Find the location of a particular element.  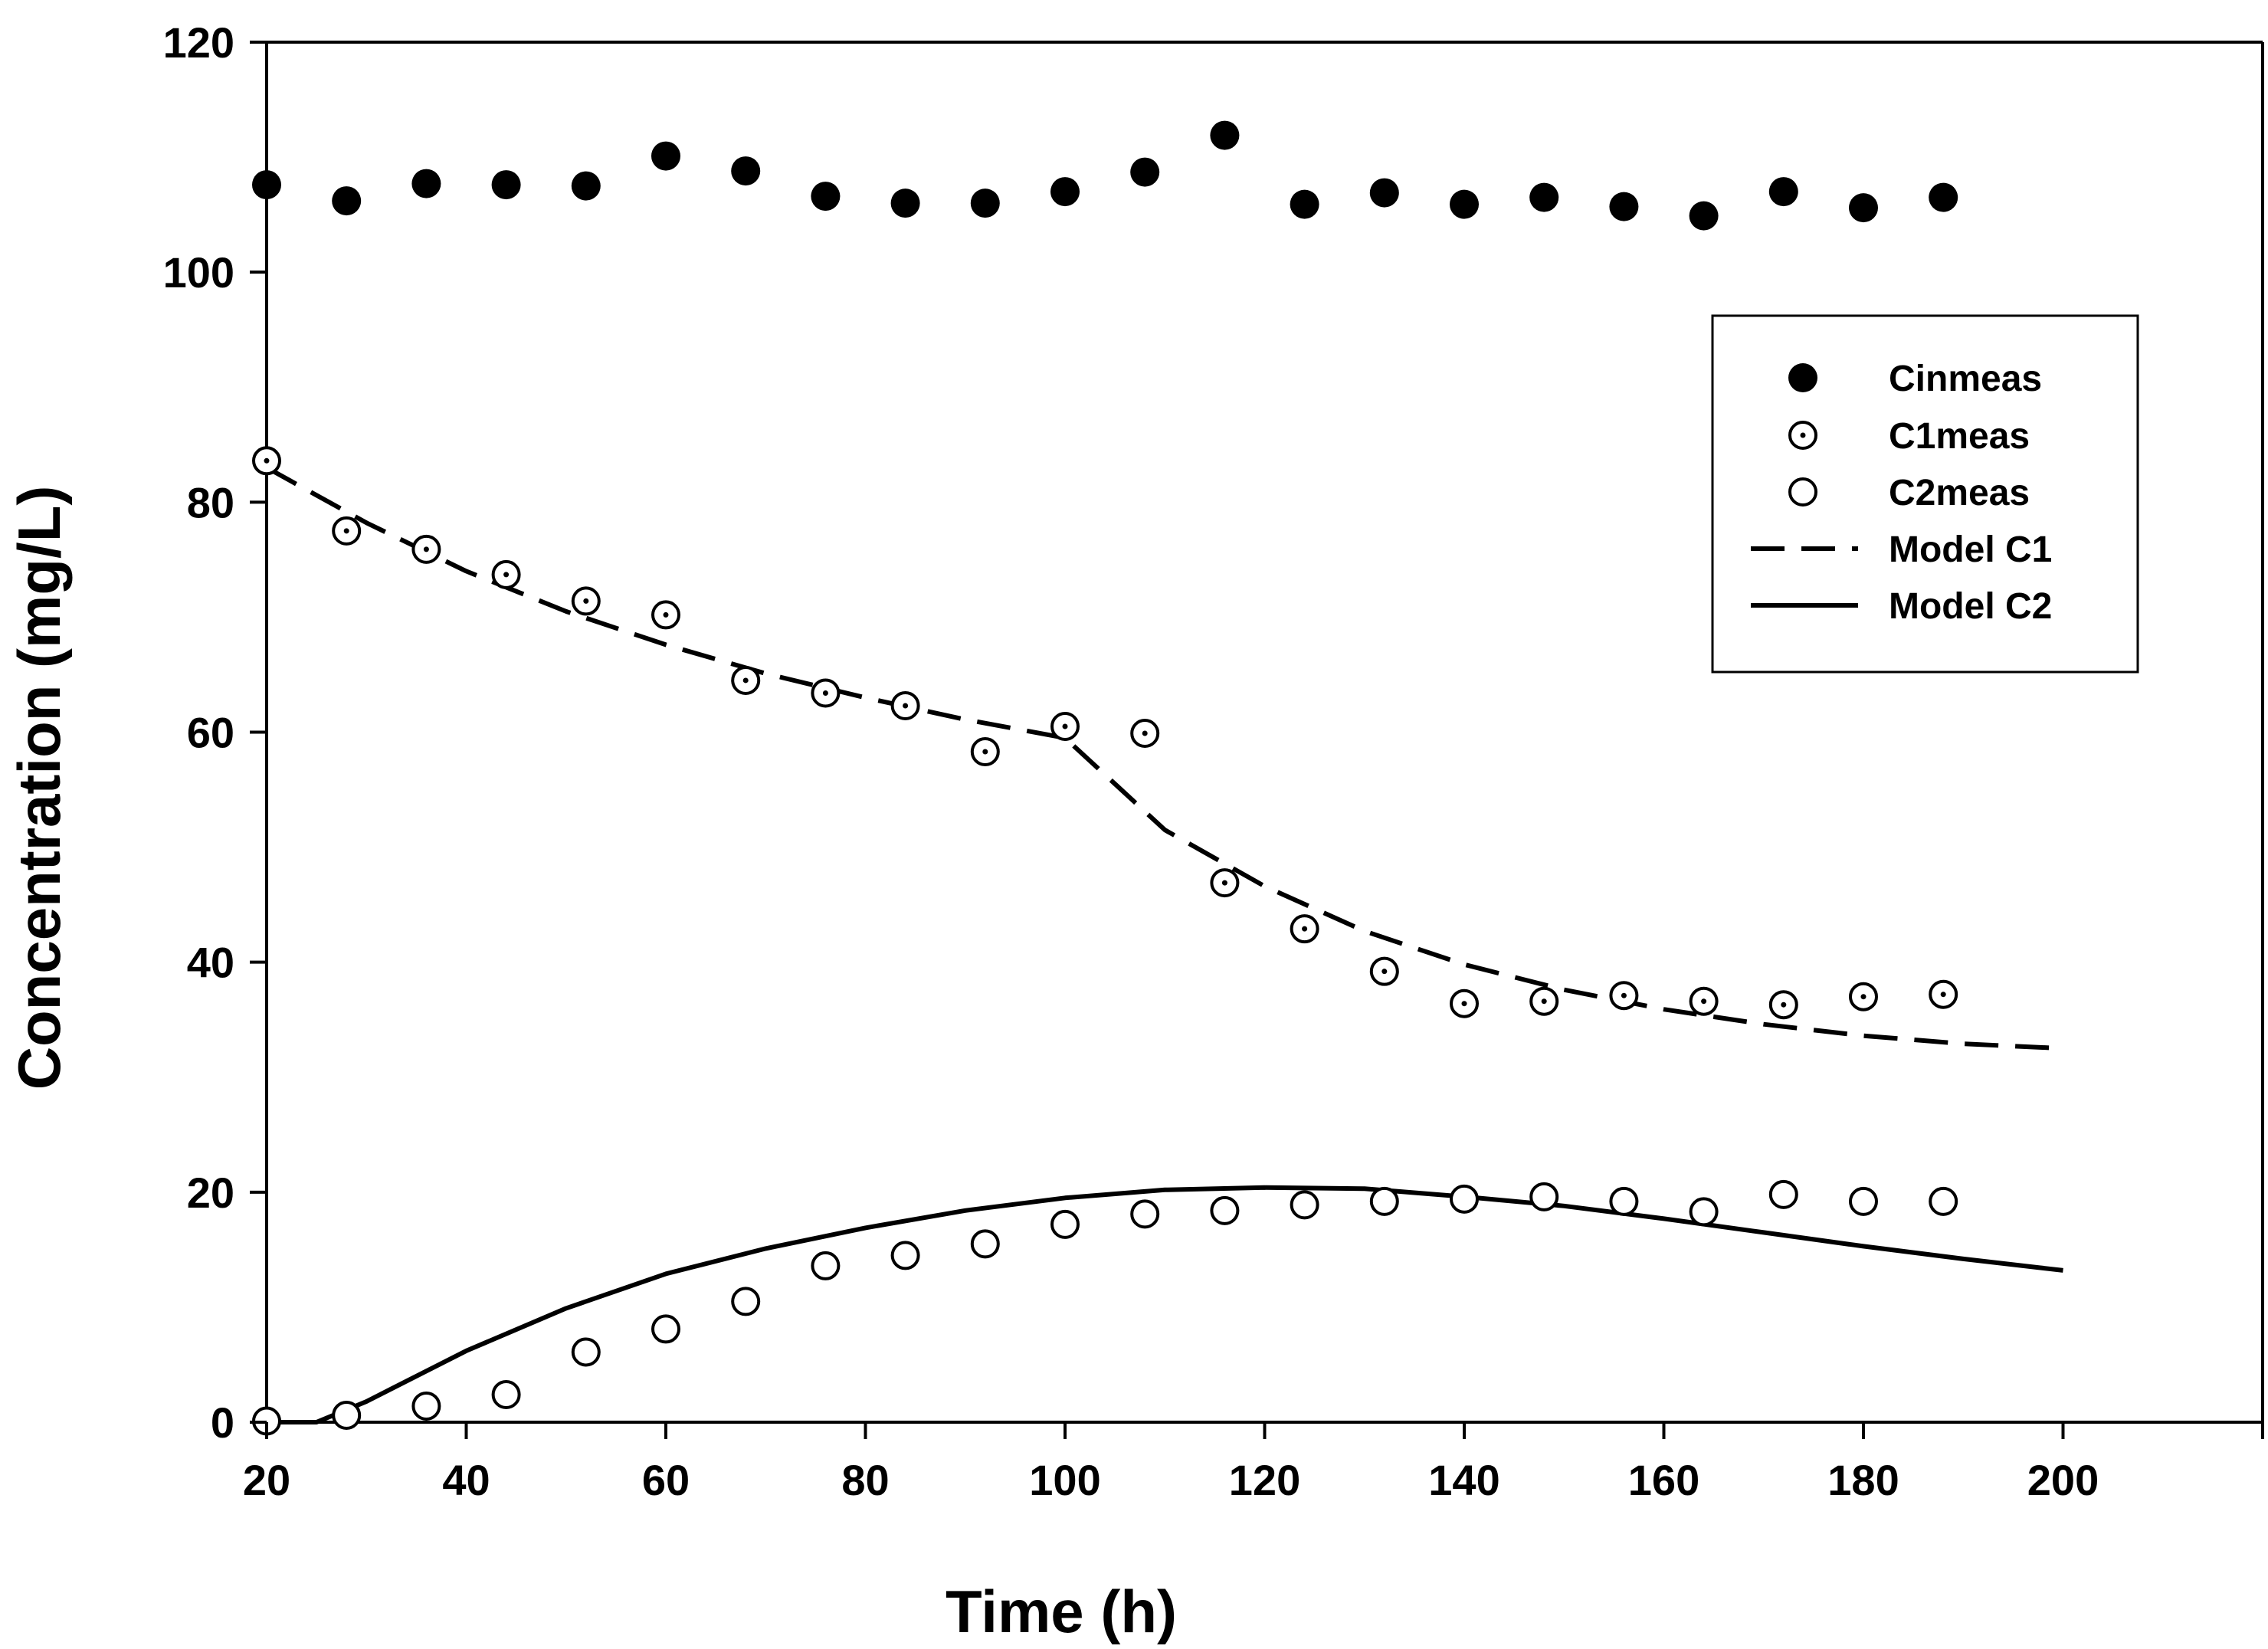

y-tick-label: 0 is located at coordinates (222, 1423).